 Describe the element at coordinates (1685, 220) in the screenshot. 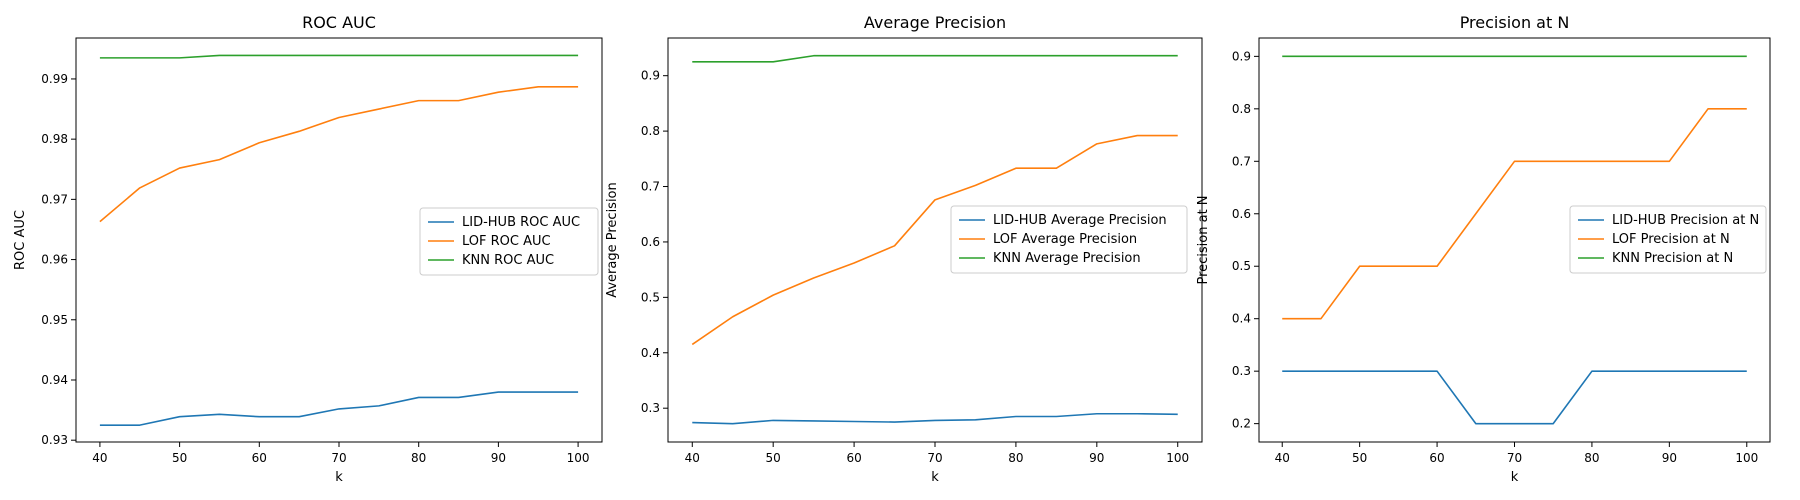

I see `legend-entry: LID-HUB Precision at N` at that location.